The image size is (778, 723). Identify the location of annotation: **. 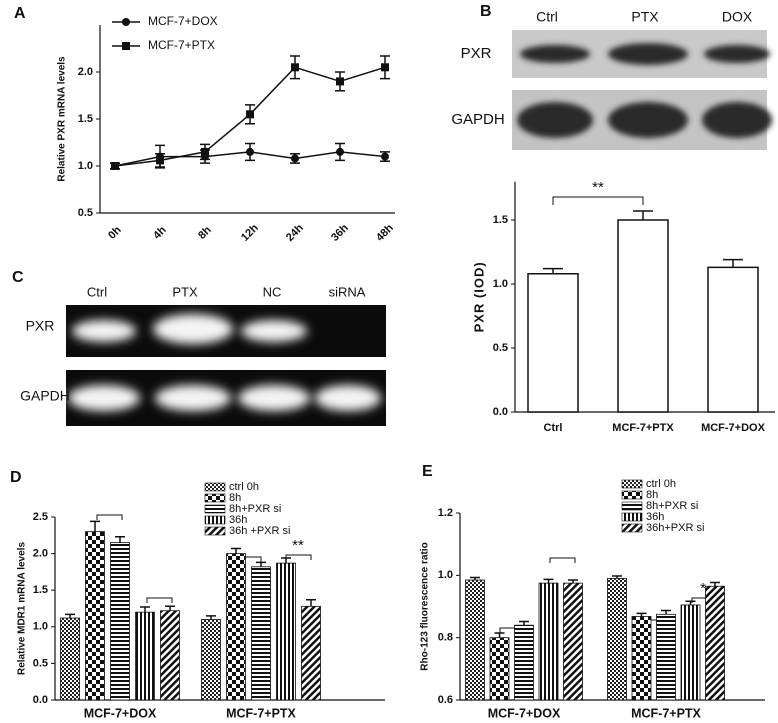
(298, 545).